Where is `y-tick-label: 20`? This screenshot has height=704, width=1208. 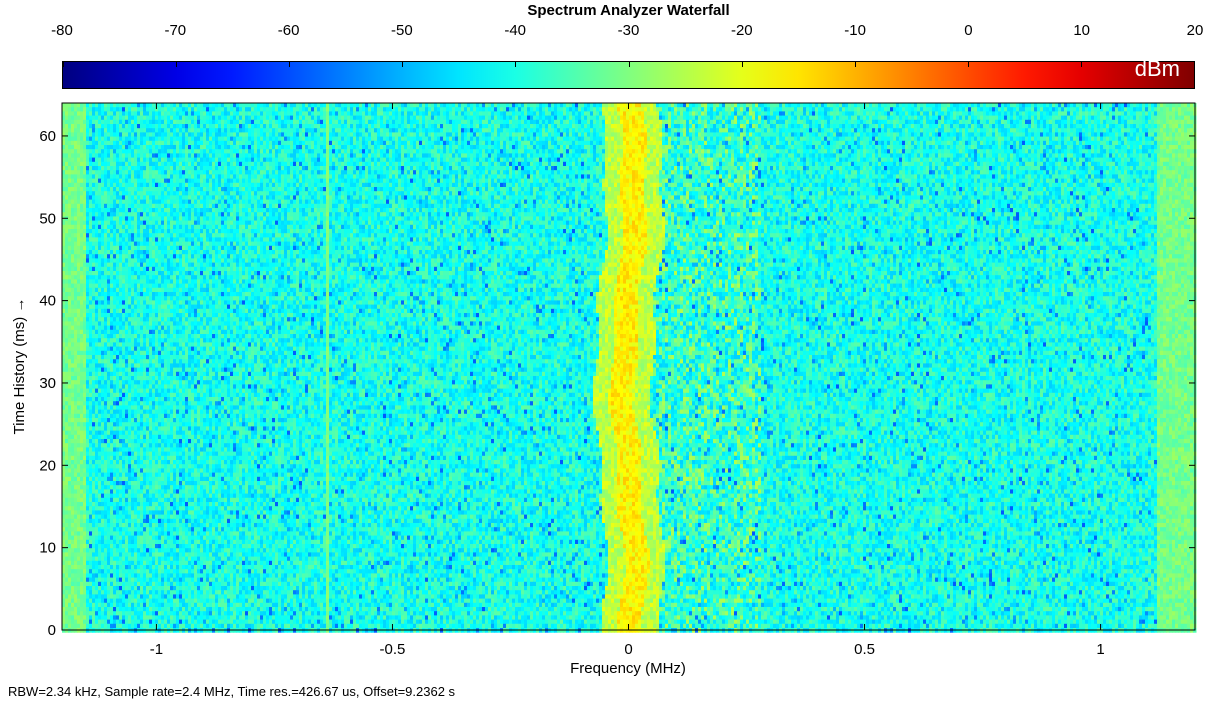
y-tick-label: 20 is located at coordinates (47, 465).